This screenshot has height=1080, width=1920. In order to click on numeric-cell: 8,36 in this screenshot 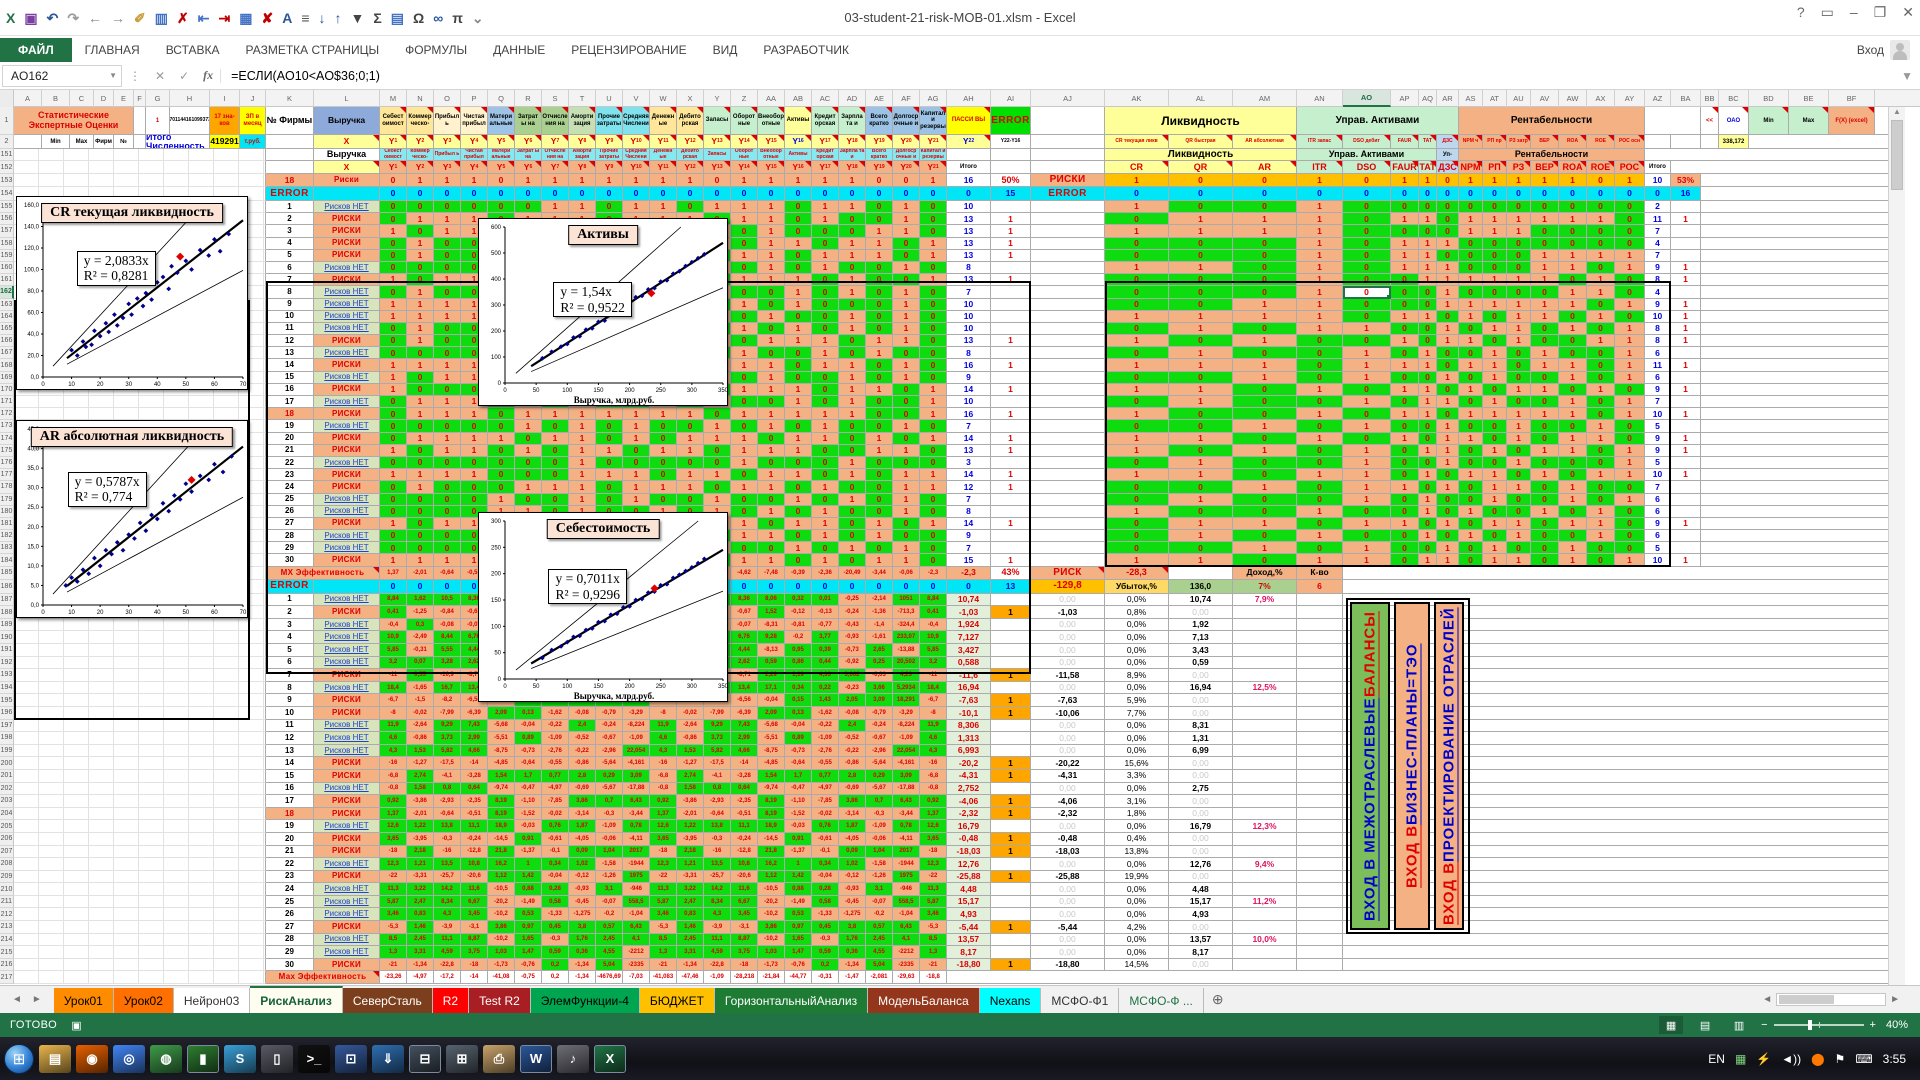, I will do `click(744, 600)`.